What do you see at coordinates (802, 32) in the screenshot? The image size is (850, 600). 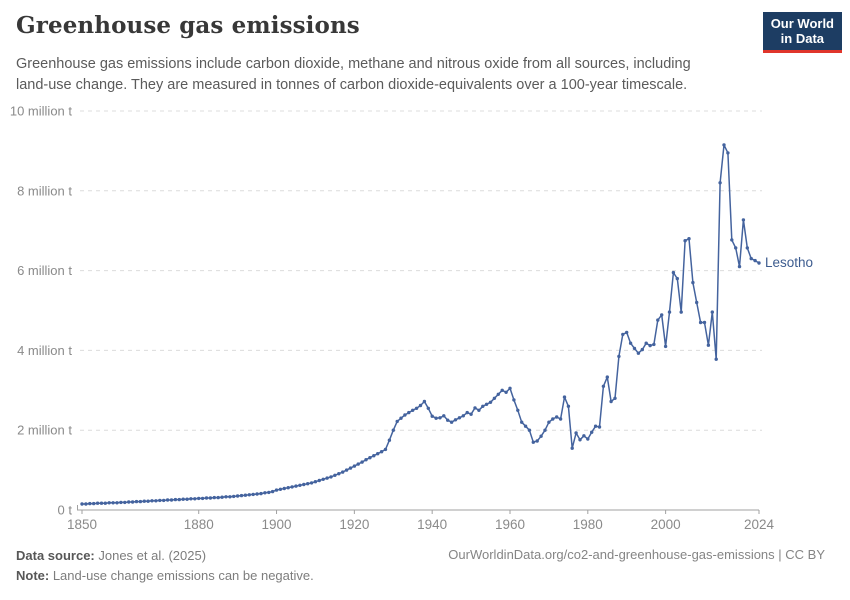 I see `owid-logo: Our World in Data` at bounding box center [802, 32].